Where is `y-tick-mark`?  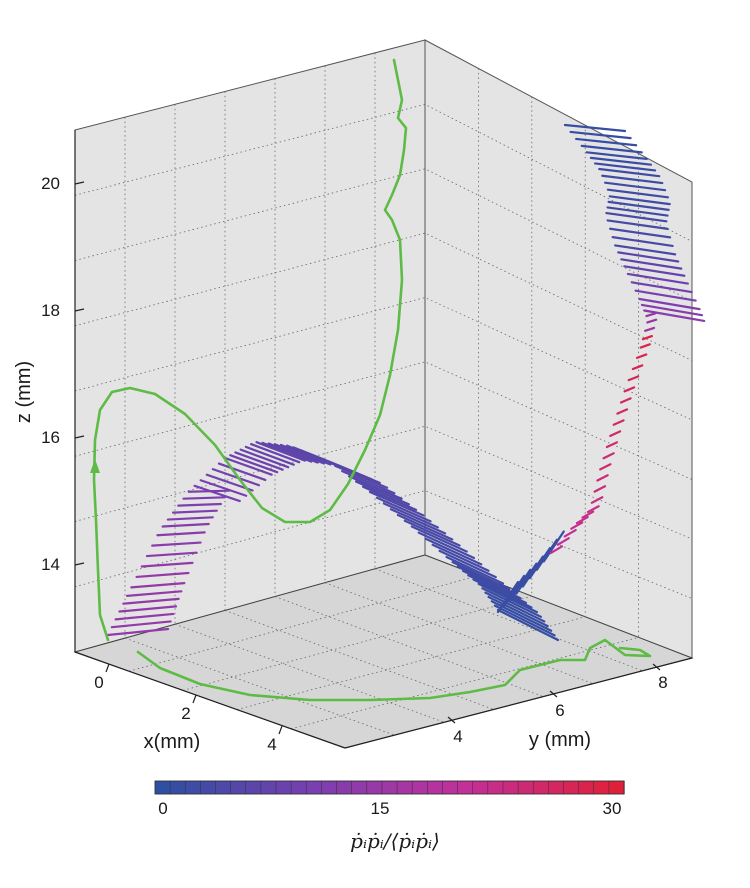
y-tick-mark is located at coordinates (553, 694).